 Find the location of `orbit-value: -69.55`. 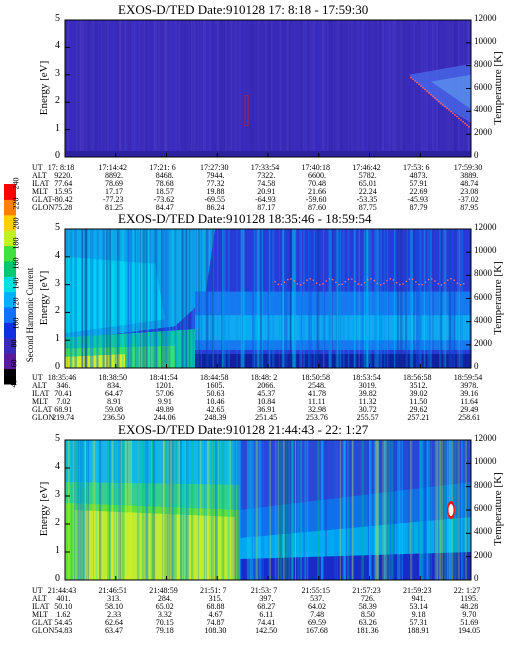

orbit-value: -69.55 is located at coordinates (215, 199).